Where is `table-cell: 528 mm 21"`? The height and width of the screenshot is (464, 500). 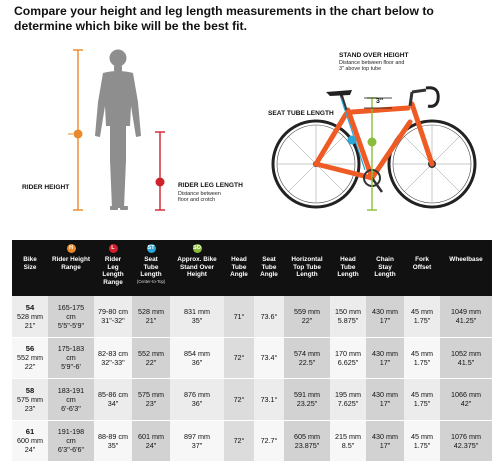
table-cell: 528 mm 21" is located at coordinates (151, 317).